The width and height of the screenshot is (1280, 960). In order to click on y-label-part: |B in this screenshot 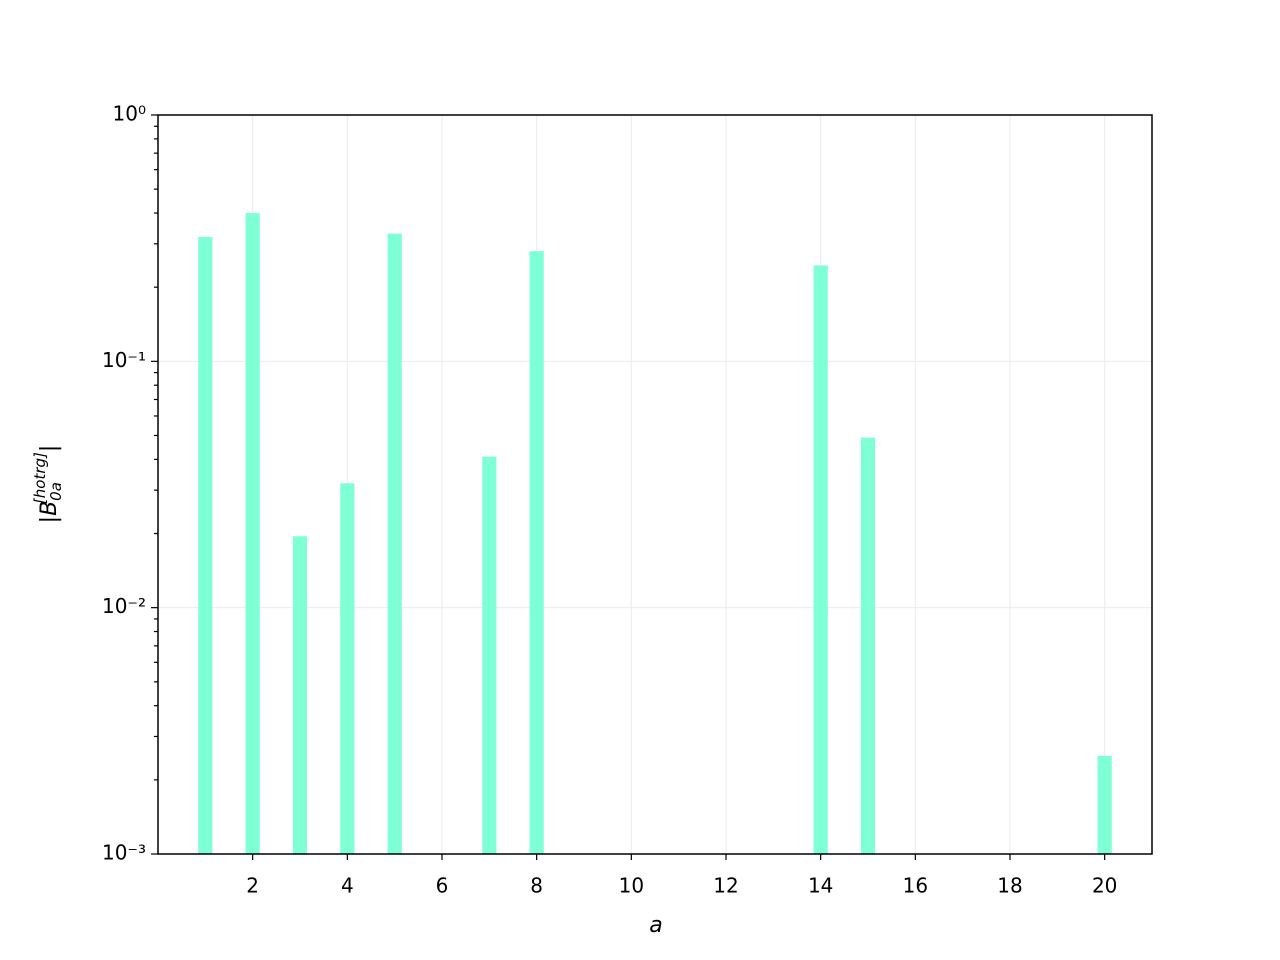, I will do `click(49, 512)`.